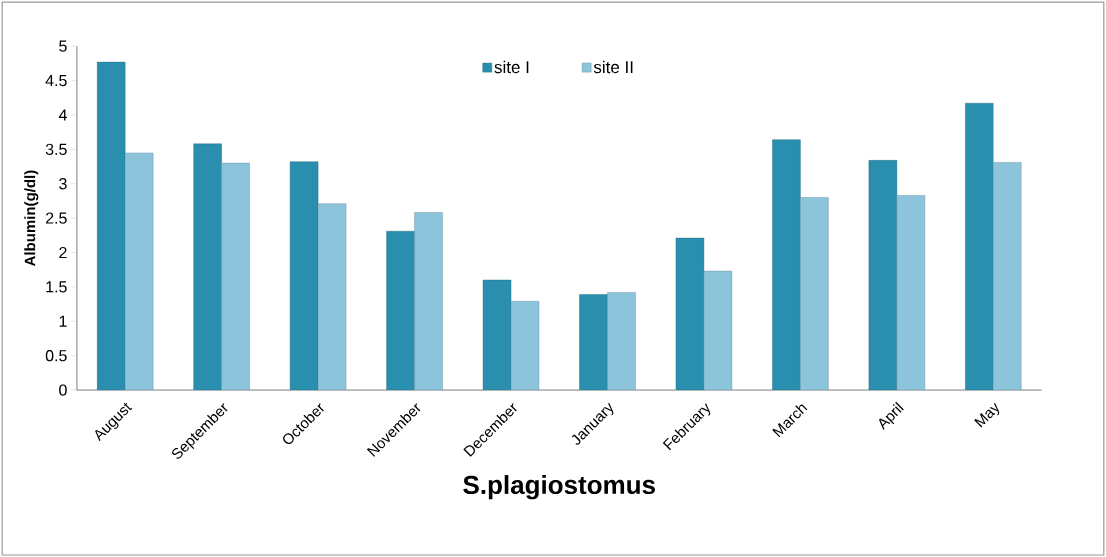  What do you see at coordinates (56, 80) in the screenshot?
I see `y-tick-label: 4.5` at bounding box center [56, 80].